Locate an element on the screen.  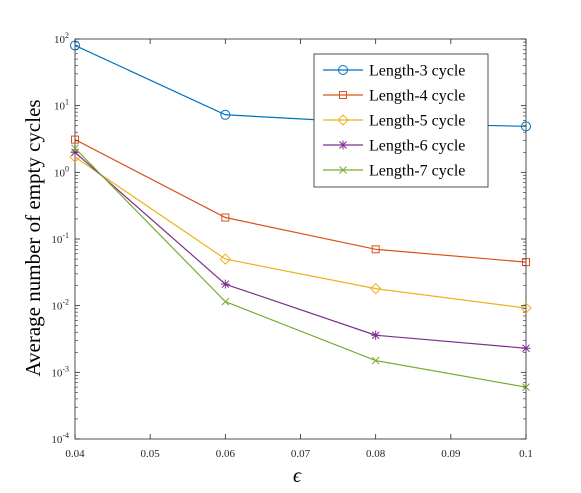
legend-label: Length-4 cycle is located at coordinates (417, 96).